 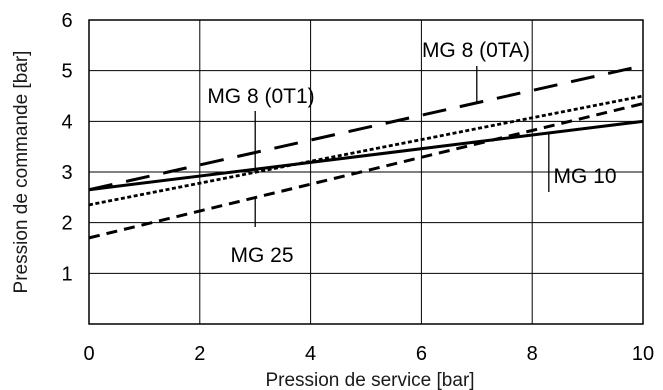 I want to click on y-tick-label: 4, so click(x=66, y=122).